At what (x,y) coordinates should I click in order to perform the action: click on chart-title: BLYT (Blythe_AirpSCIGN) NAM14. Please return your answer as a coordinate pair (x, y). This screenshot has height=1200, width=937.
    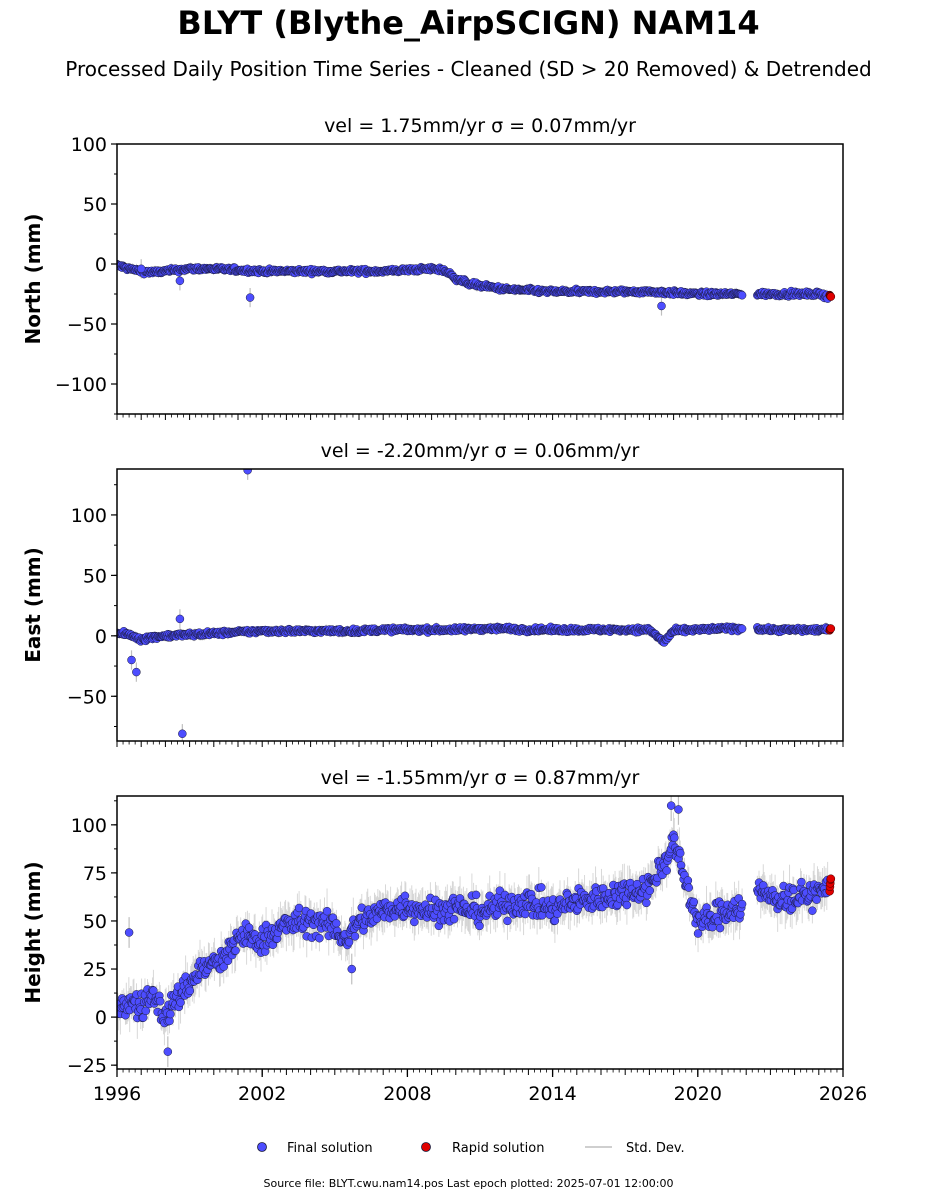
    Looking at the image, I should click on (468, 23).